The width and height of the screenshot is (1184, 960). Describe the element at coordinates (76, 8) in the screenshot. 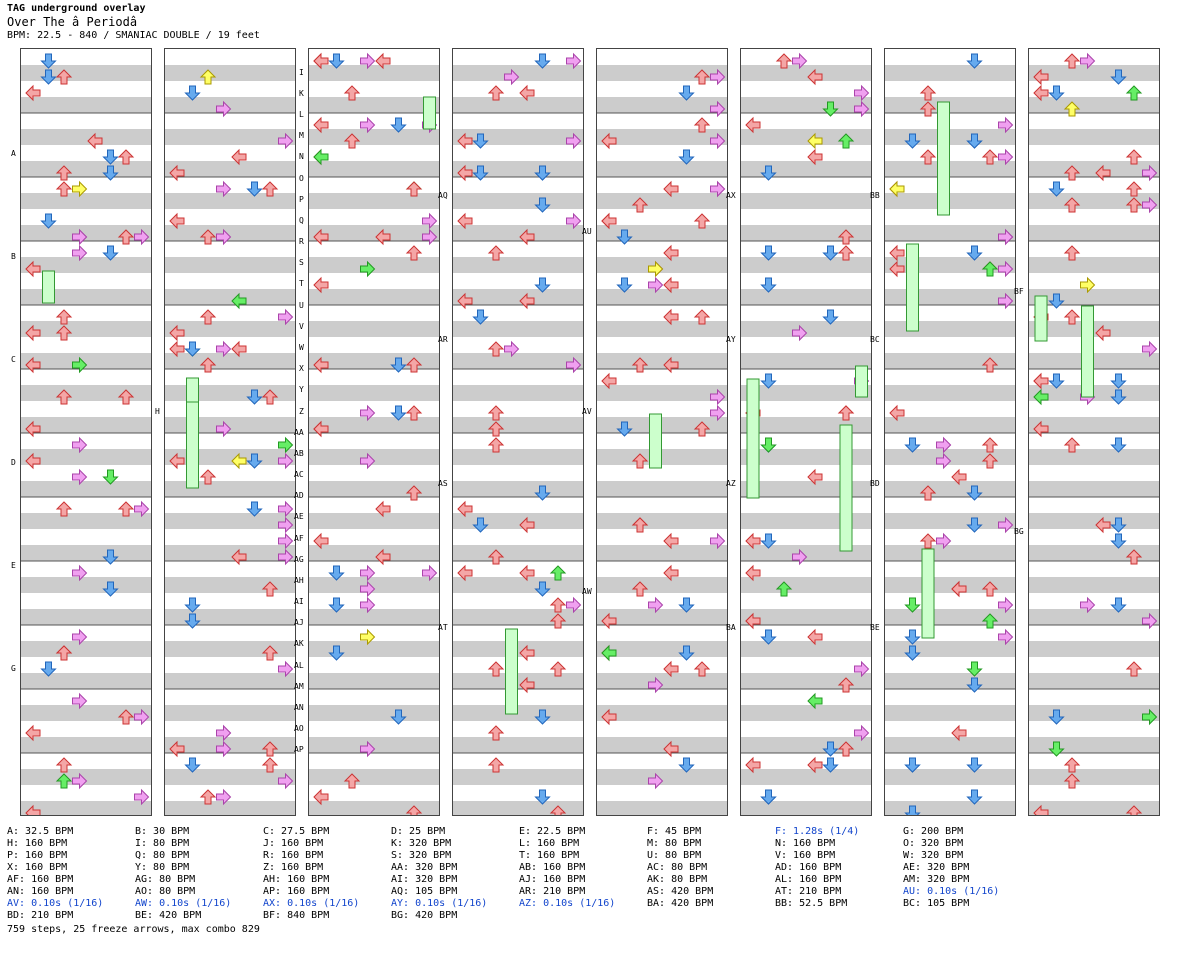

I see `page-title: TAG underground overlay` at that location.